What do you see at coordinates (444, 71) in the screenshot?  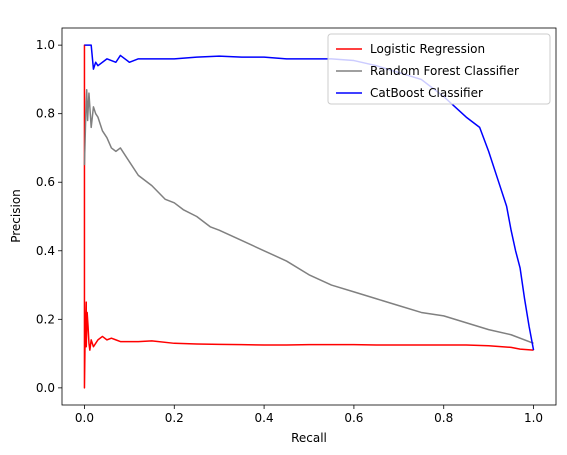 I see `legend-label-1: Random Forest Classifier` at bounding box center [444, 71].